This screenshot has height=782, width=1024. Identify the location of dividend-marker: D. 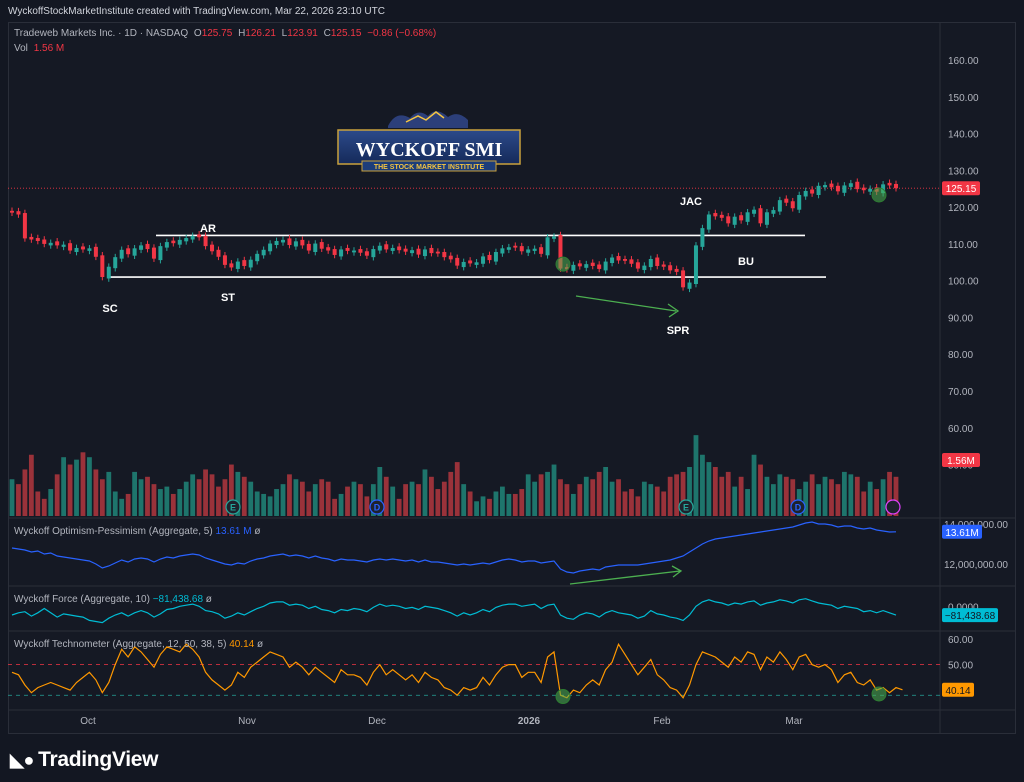
(798, 508).